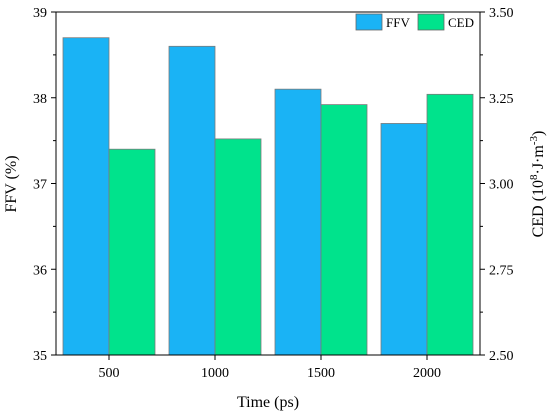 The width and height of the screenshot is (550, 416). Describe the element at coordinates (40, 13) in the screenshot. I see `left-tick-label: 39` at that location.